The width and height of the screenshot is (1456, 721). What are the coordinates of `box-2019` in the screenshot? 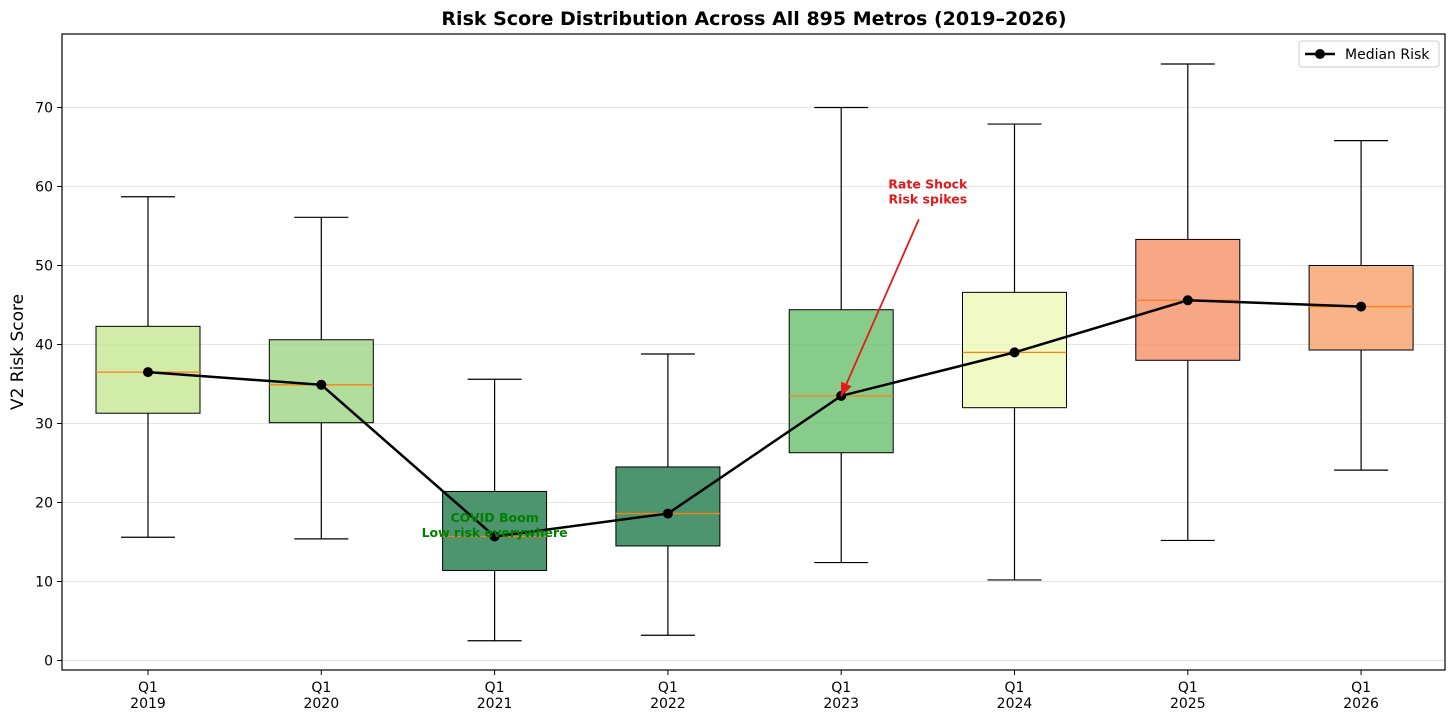 It's located at (148, 367).